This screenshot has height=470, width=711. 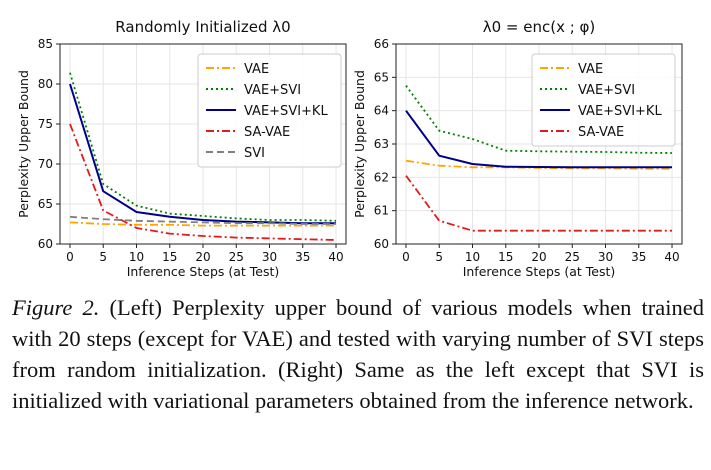 I want to click on y-tick-label: 85, so click(x=45, y=44).